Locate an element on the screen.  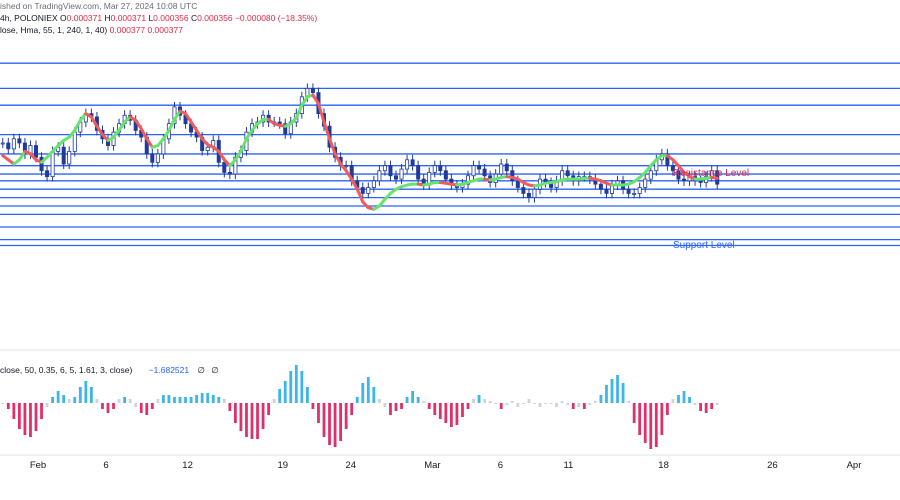
low-value: 0.000356 is located at coordinates (171, 18).